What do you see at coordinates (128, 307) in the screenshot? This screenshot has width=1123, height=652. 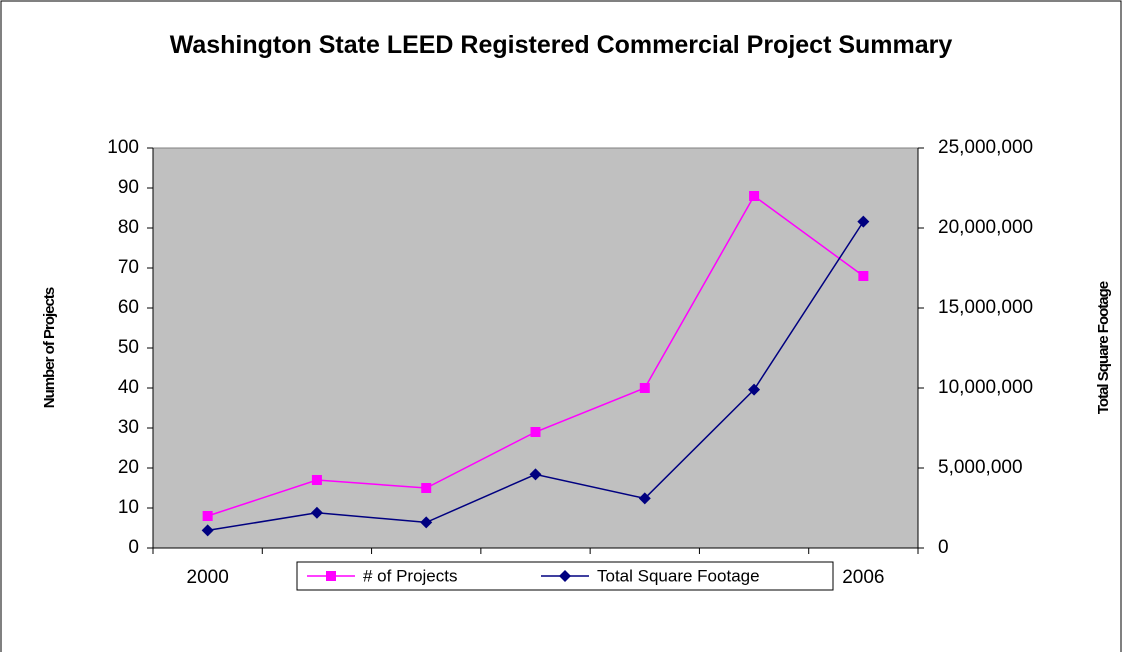 I see `y-tick-label: 60` at bounding box center [128, 307].